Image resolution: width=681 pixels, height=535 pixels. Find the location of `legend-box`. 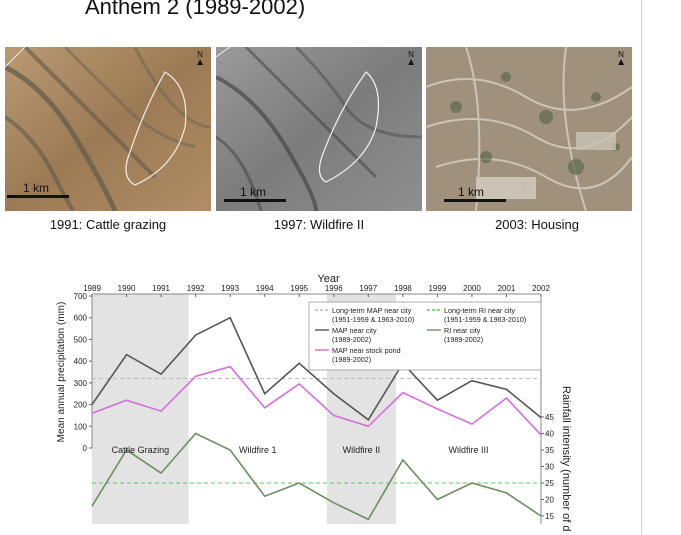

legend-box is located at coordinates (425, 336).